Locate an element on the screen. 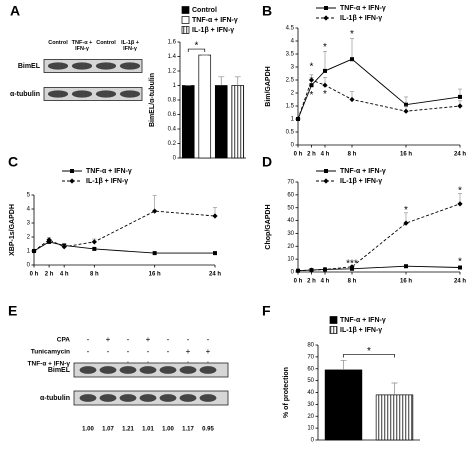 The width and height of the screenshot is (474, 452). lane-label: TNF-α + IFN-γ is located at coordinates (82, 46).